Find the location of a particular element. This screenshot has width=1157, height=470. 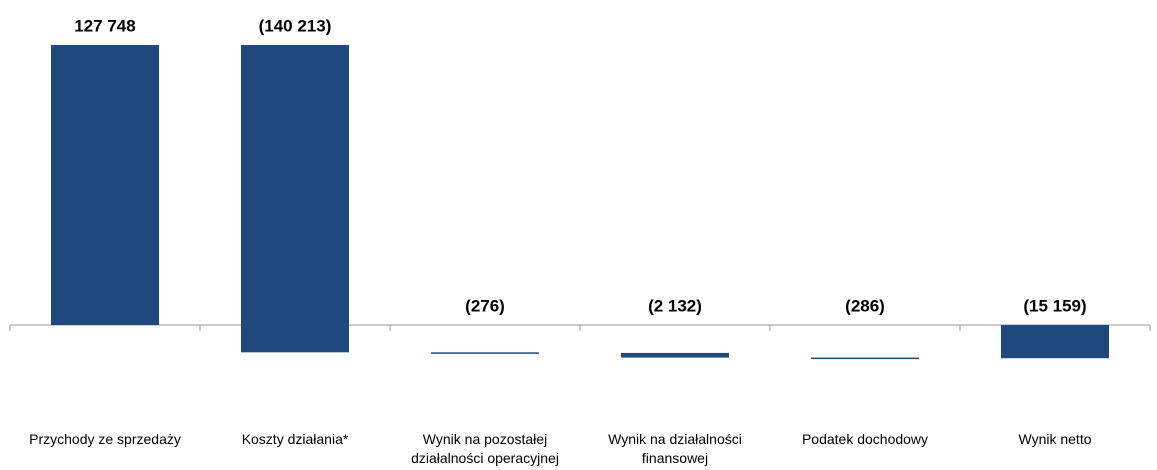

category-label: Koszty działania* is located at coordinates (295, 439).